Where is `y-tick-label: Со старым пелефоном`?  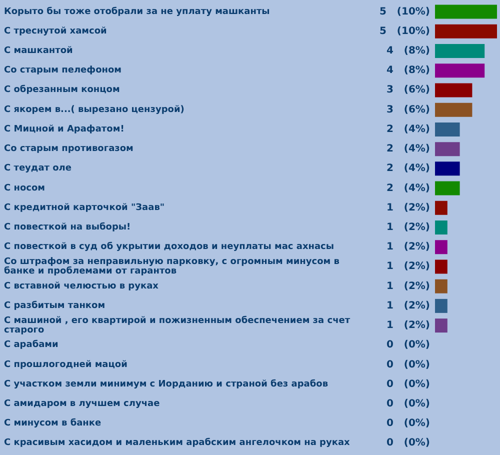
y-tick-label: Со старым пелефоном is located at coordinates (63, 71).